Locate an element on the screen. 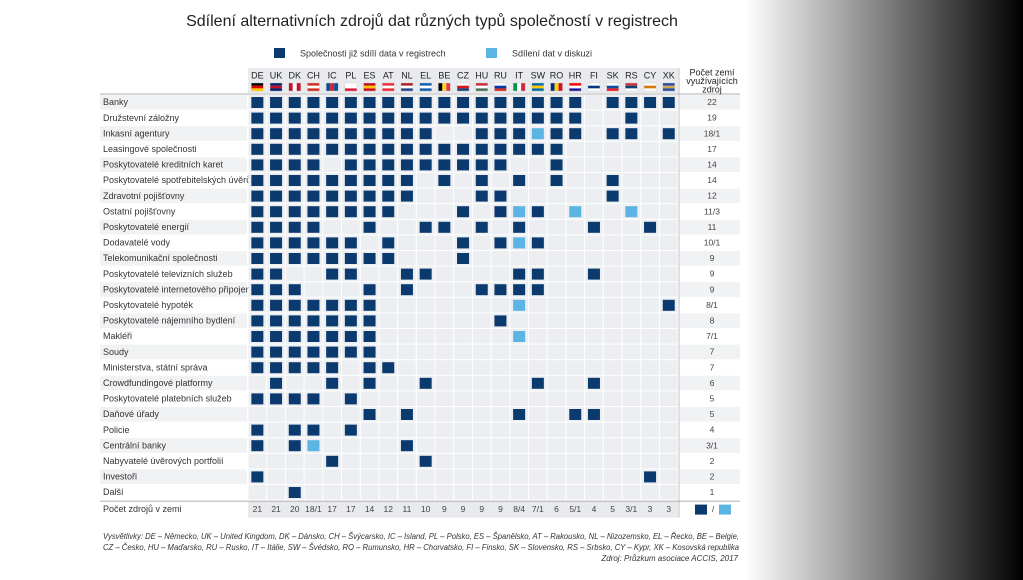 The image size is (1023, 580). country-code: IC is located at coordinates (333, 75).